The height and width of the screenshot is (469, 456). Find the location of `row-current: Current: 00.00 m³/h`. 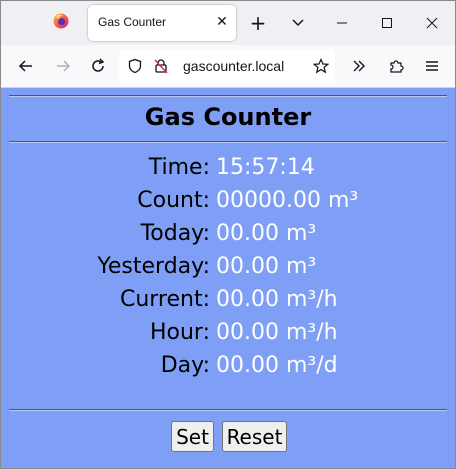

row-current: Current: 00.00 m³/h is located at coordinates (228, 303).